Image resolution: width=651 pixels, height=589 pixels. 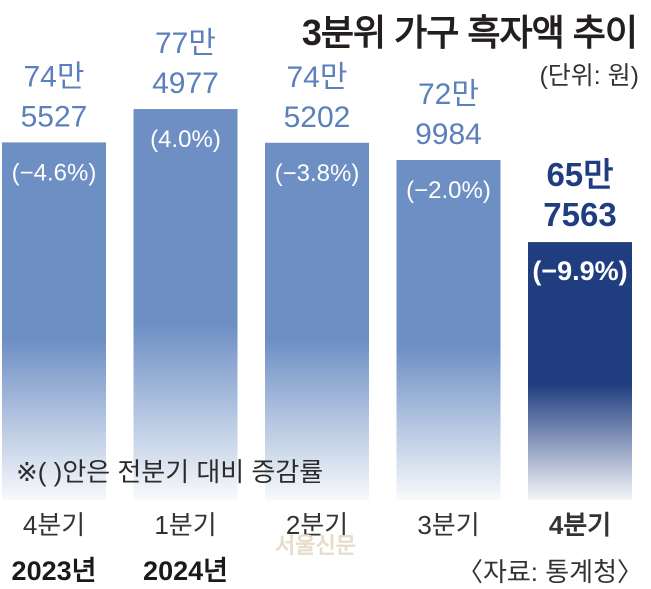 What do you see at coordinates (549, 572) in the screenshot?
I see `source-label: 〈자료: 통계청〉` at bounding box center [549, 572].